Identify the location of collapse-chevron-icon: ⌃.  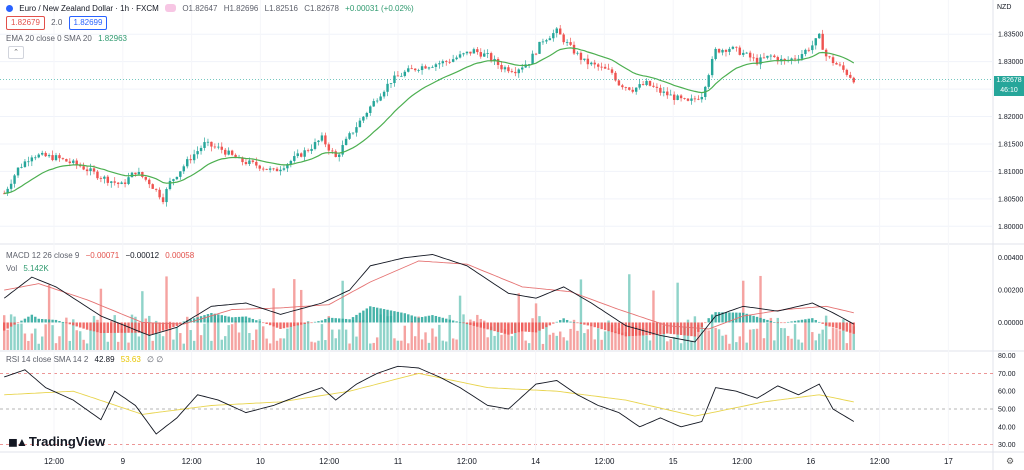
(16, 52).